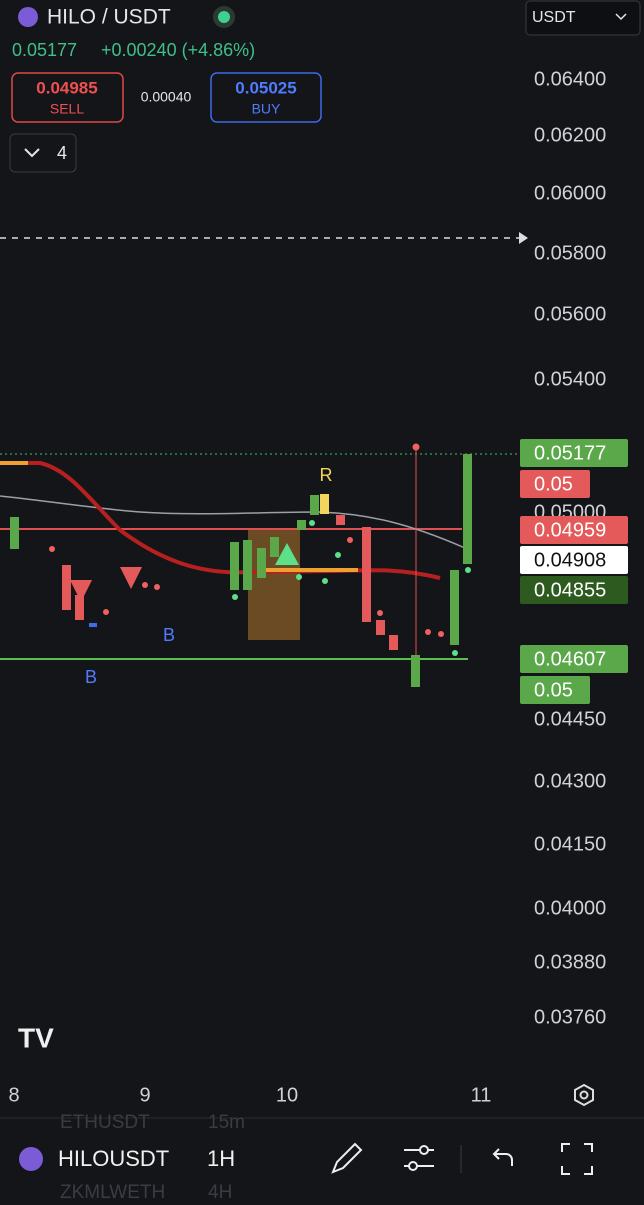  Describe the element at coordinates (570, 908) in the screenshot. I see `price-axis-label: 0.04000` at that location.